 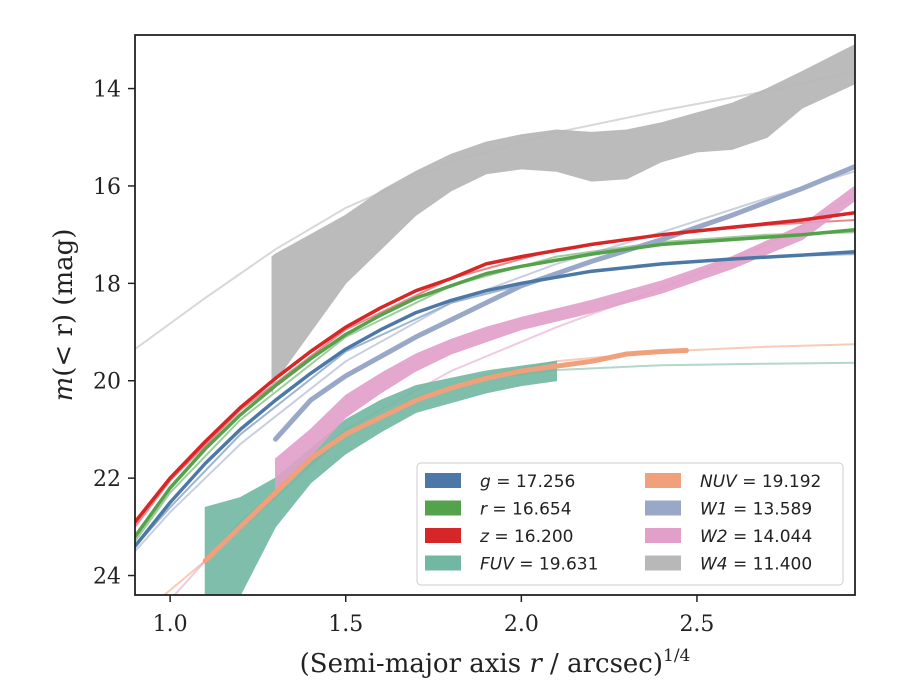 What do you see at coordinates (527, 482) in the screenshot?
I see `legend-label-g: g = 17.256` at bounding box center [527, 482].